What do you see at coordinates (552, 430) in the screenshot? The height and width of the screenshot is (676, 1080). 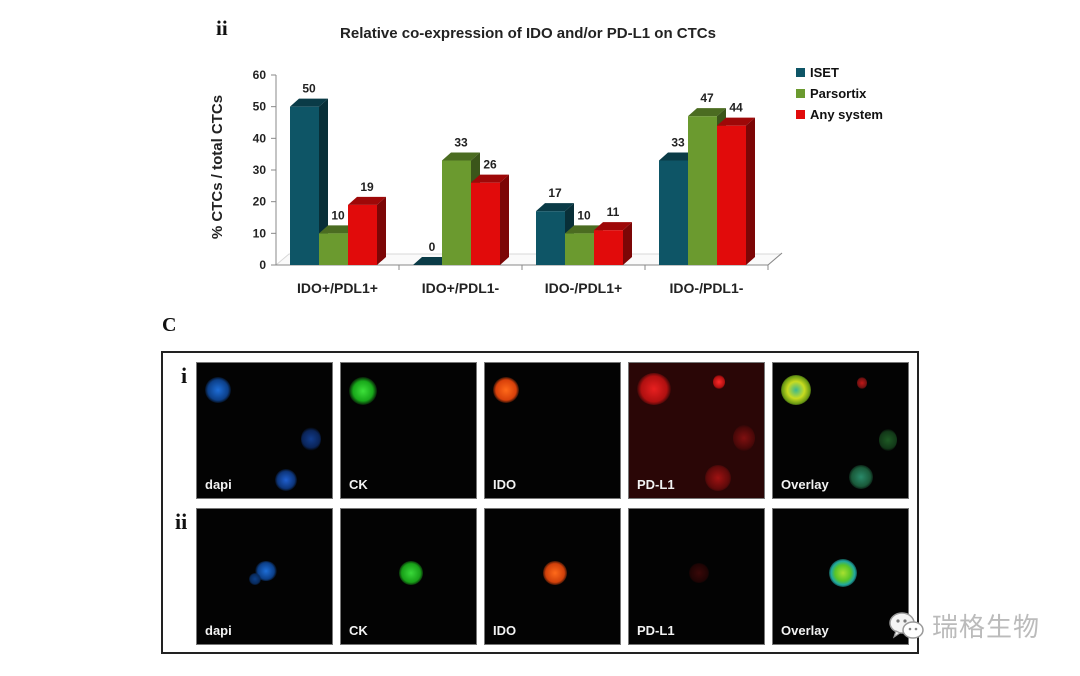 I see `micrograph-row-i-ido: IDO` at bounding box center [552, 430].